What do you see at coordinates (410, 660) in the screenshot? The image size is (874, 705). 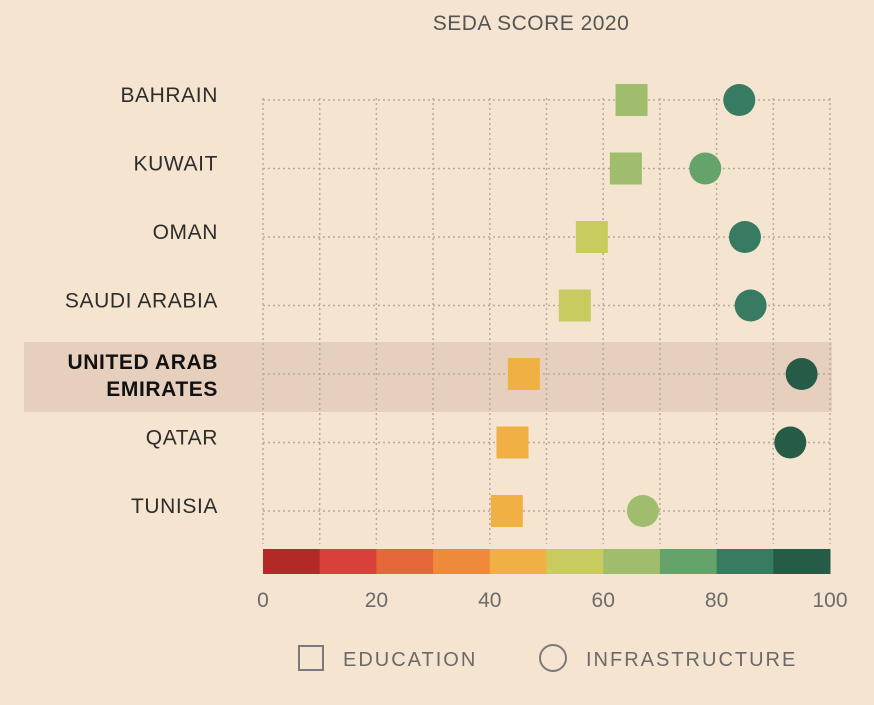 I see `legend-label: EDUCATION` at bounding box center [410, 660].